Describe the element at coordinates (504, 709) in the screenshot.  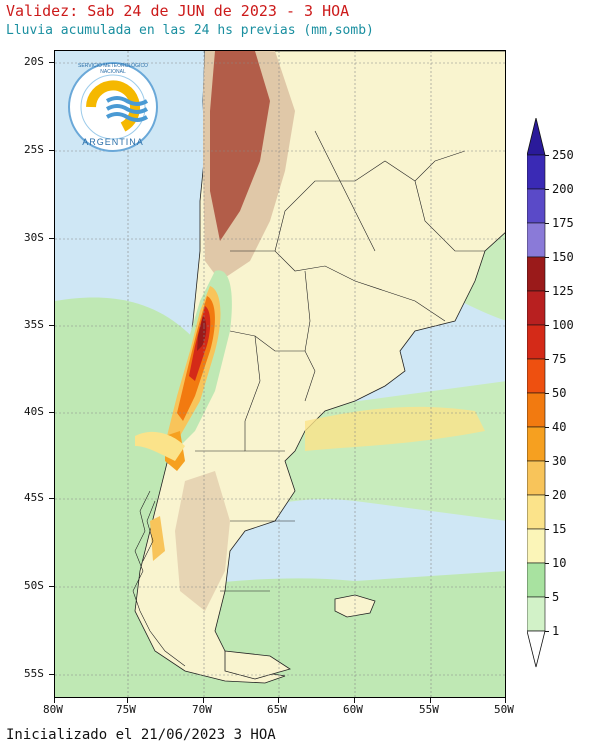
I see `lon-label-50w: 50W` at that location.